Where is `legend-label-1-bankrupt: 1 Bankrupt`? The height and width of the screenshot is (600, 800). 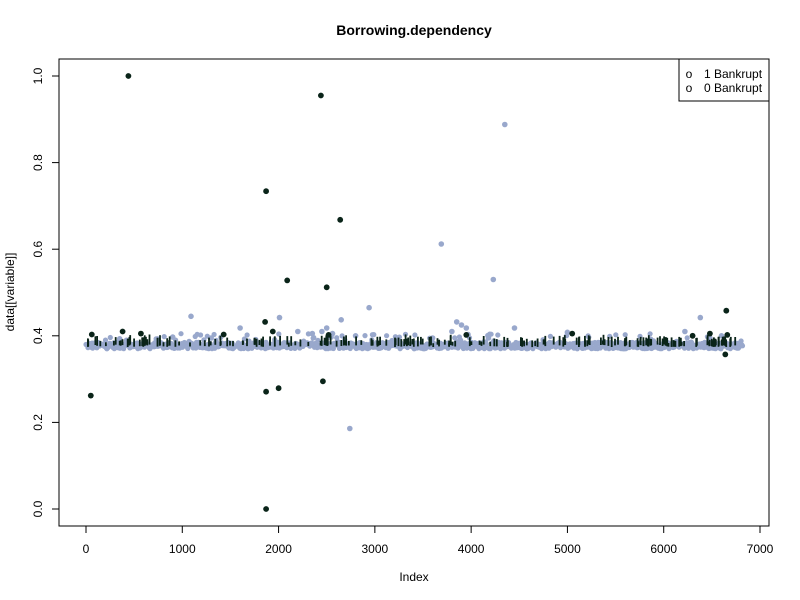 legend-label-1-bankrupt: 1 Bankrupt is located at coordinates (733, 74).